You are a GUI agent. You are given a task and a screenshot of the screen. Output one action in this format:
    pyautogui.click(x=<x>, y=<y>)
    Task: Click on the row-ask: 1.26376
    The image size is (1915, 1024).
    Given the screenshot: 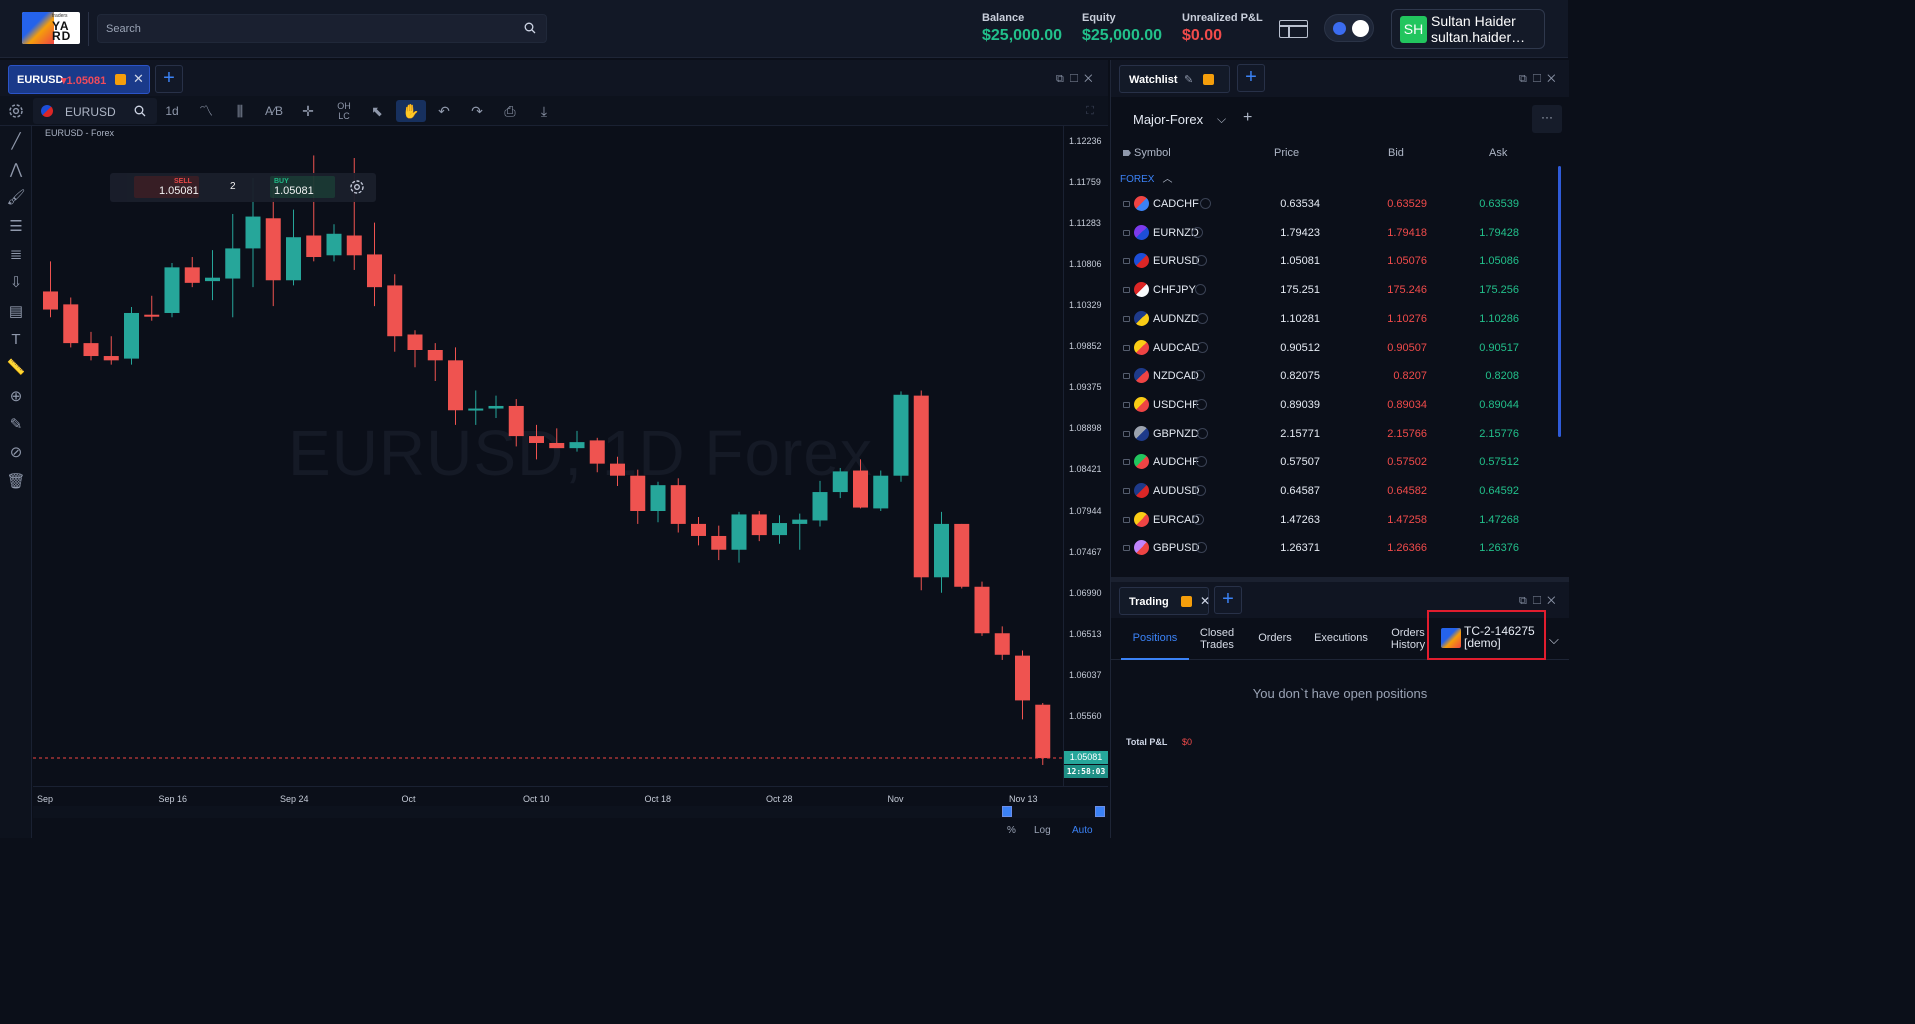 What is the action you would take?
    pyautogui.click(x=1499, y=548)
    